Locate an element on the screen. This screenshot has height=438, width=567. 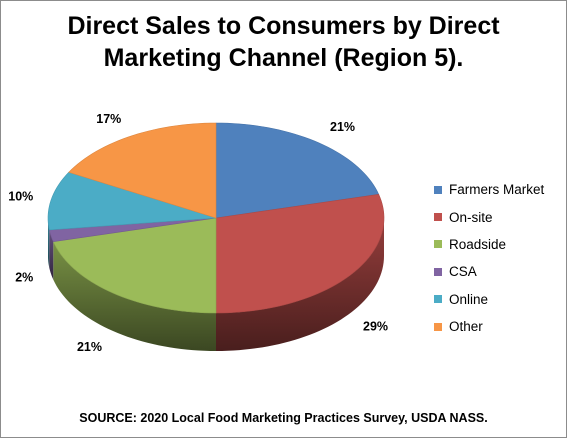
legend-swatch-roadside is located at coordinates (438, 244).